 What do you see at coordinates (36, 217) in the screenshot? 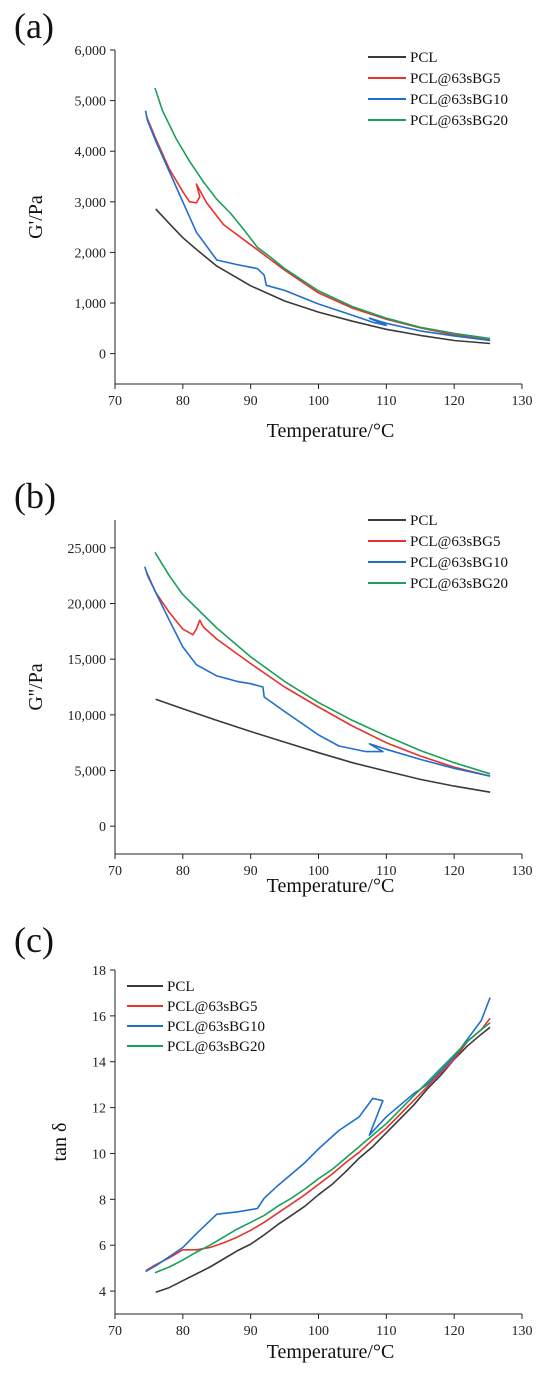
I see `y-axis-label: G'/Pa` at bounding box center [36, 217].